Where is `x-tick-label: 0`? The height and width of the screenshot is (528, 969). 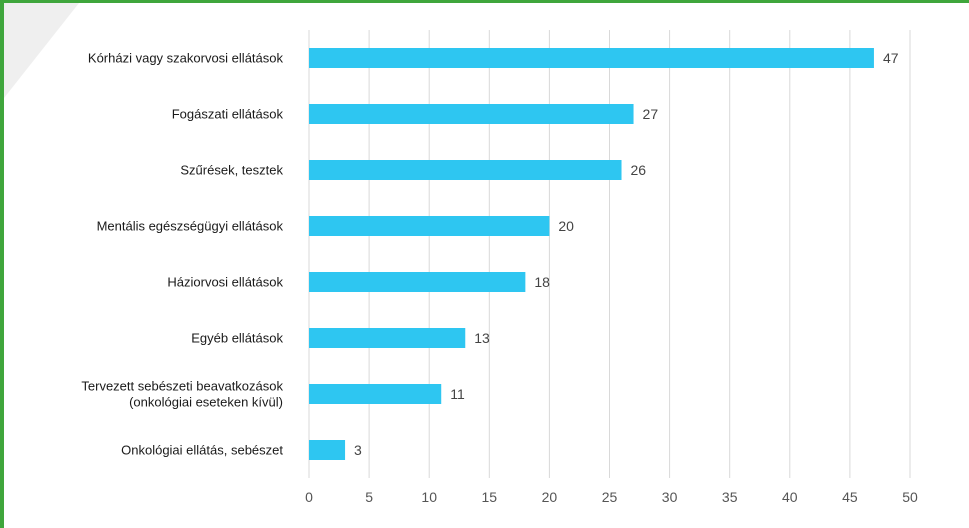 x-tick-label: 0 is located at coordinates (309, 497).